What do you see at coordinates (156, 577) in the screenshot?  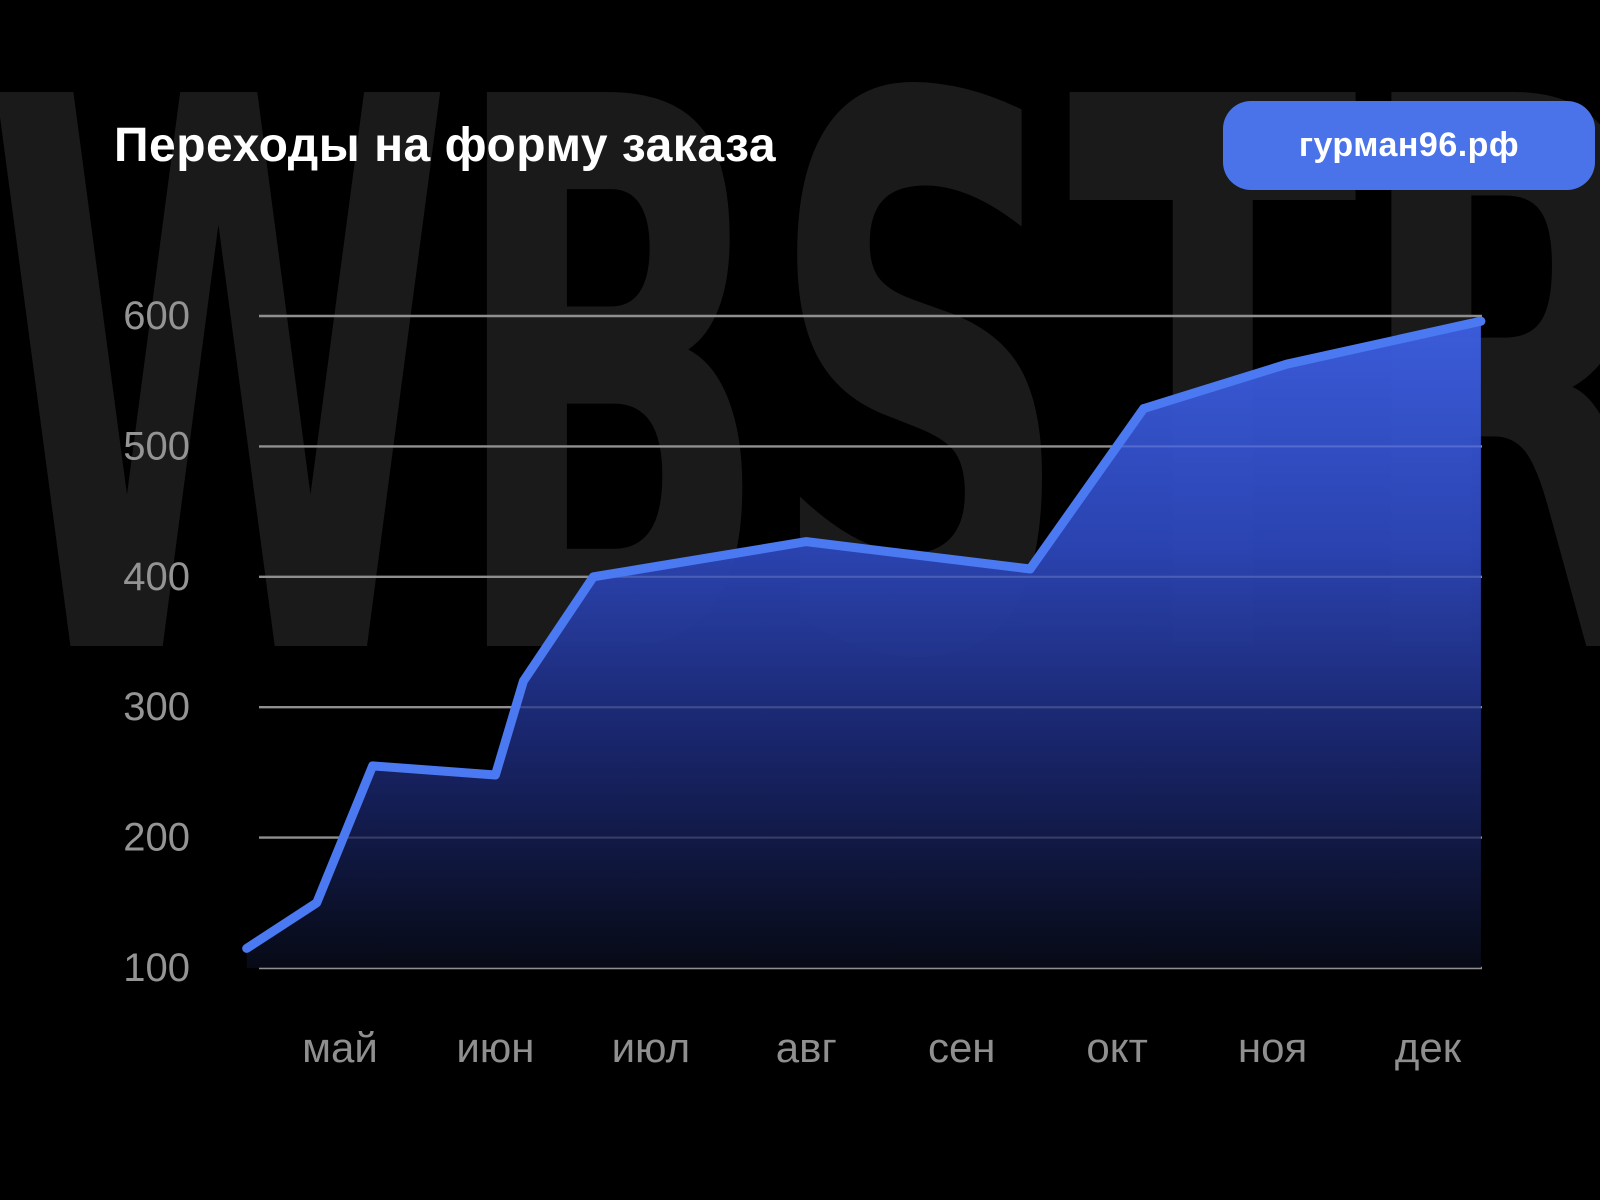 I see `y-tick-label-400: 400` at bounding box center [156, 577].